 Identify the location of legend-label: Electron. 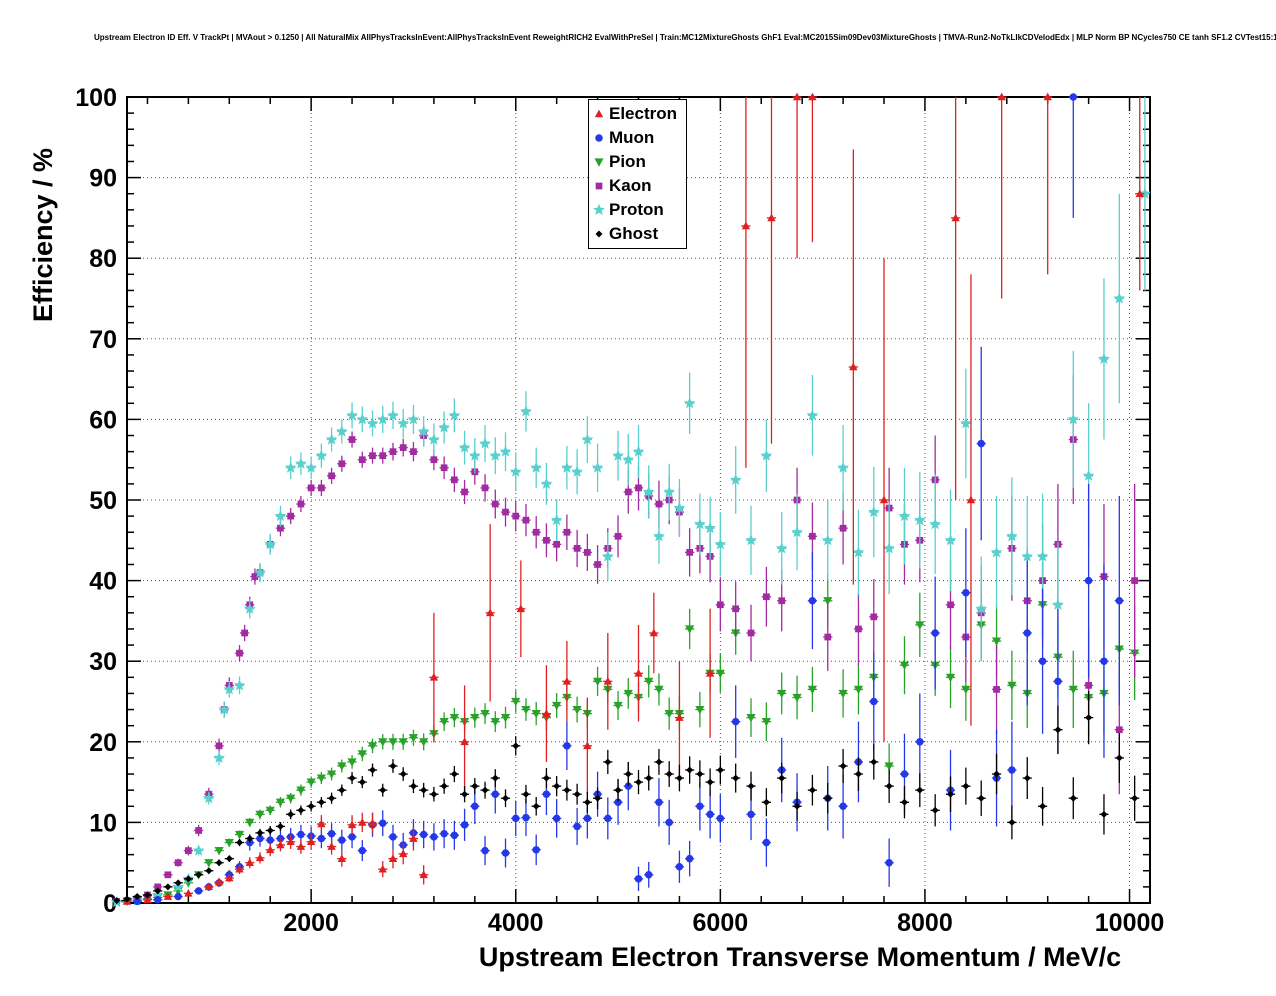
(643, 113).